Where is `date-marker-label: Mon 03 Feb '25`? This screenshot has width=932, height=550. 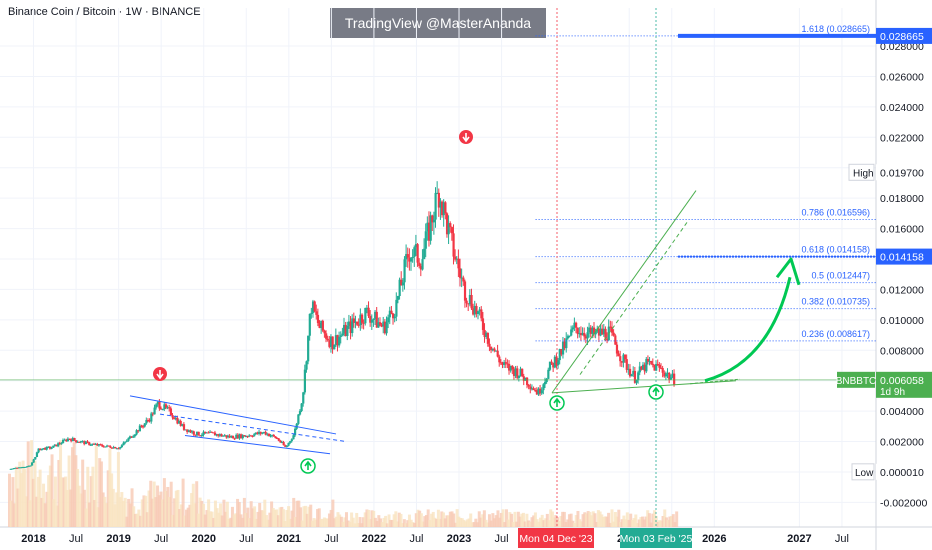
date-marker-label: Mon 03 Feb '25 is located at coordinates (656, 539).